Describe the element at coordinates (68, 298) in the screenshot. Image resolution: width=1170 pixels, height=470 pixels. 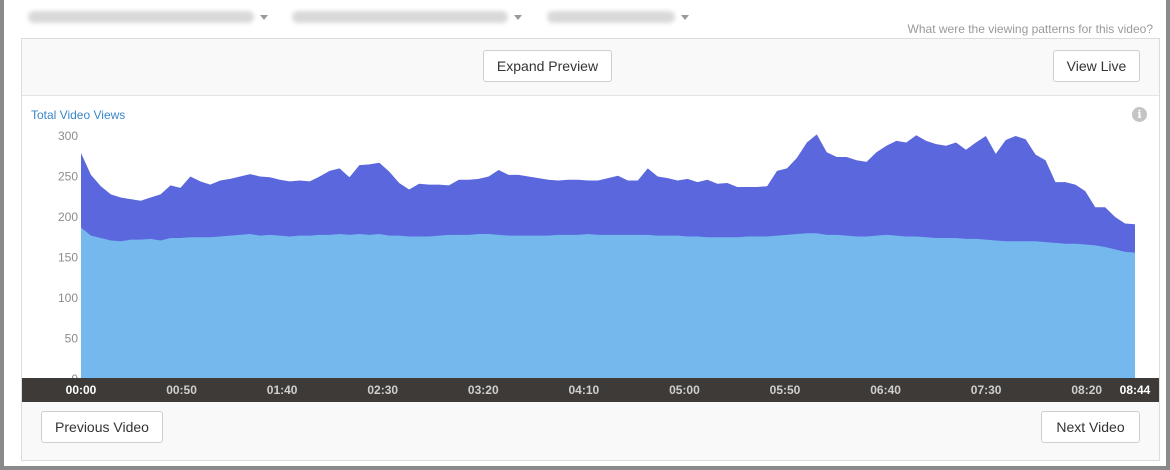
I see `y-tick-label: 100` at that location.